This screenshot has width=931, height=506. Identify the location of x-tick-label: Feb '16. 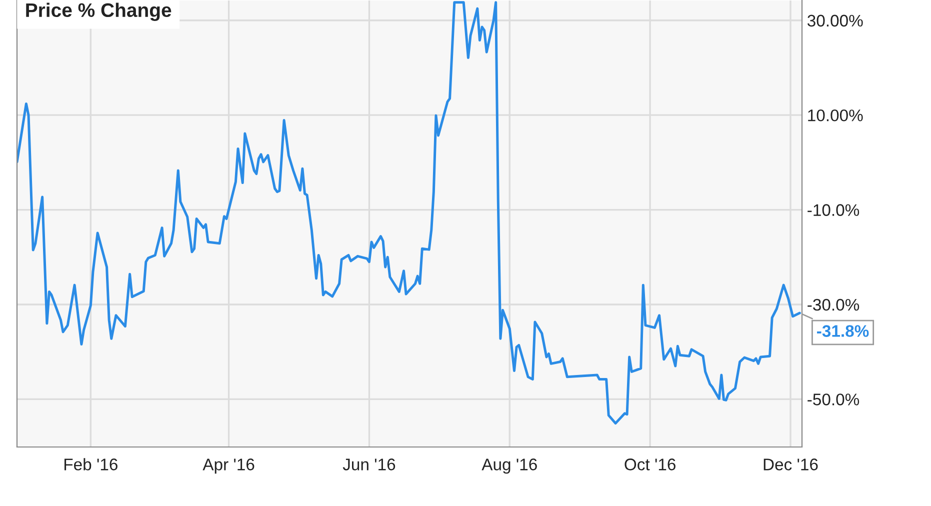
(91, 464).